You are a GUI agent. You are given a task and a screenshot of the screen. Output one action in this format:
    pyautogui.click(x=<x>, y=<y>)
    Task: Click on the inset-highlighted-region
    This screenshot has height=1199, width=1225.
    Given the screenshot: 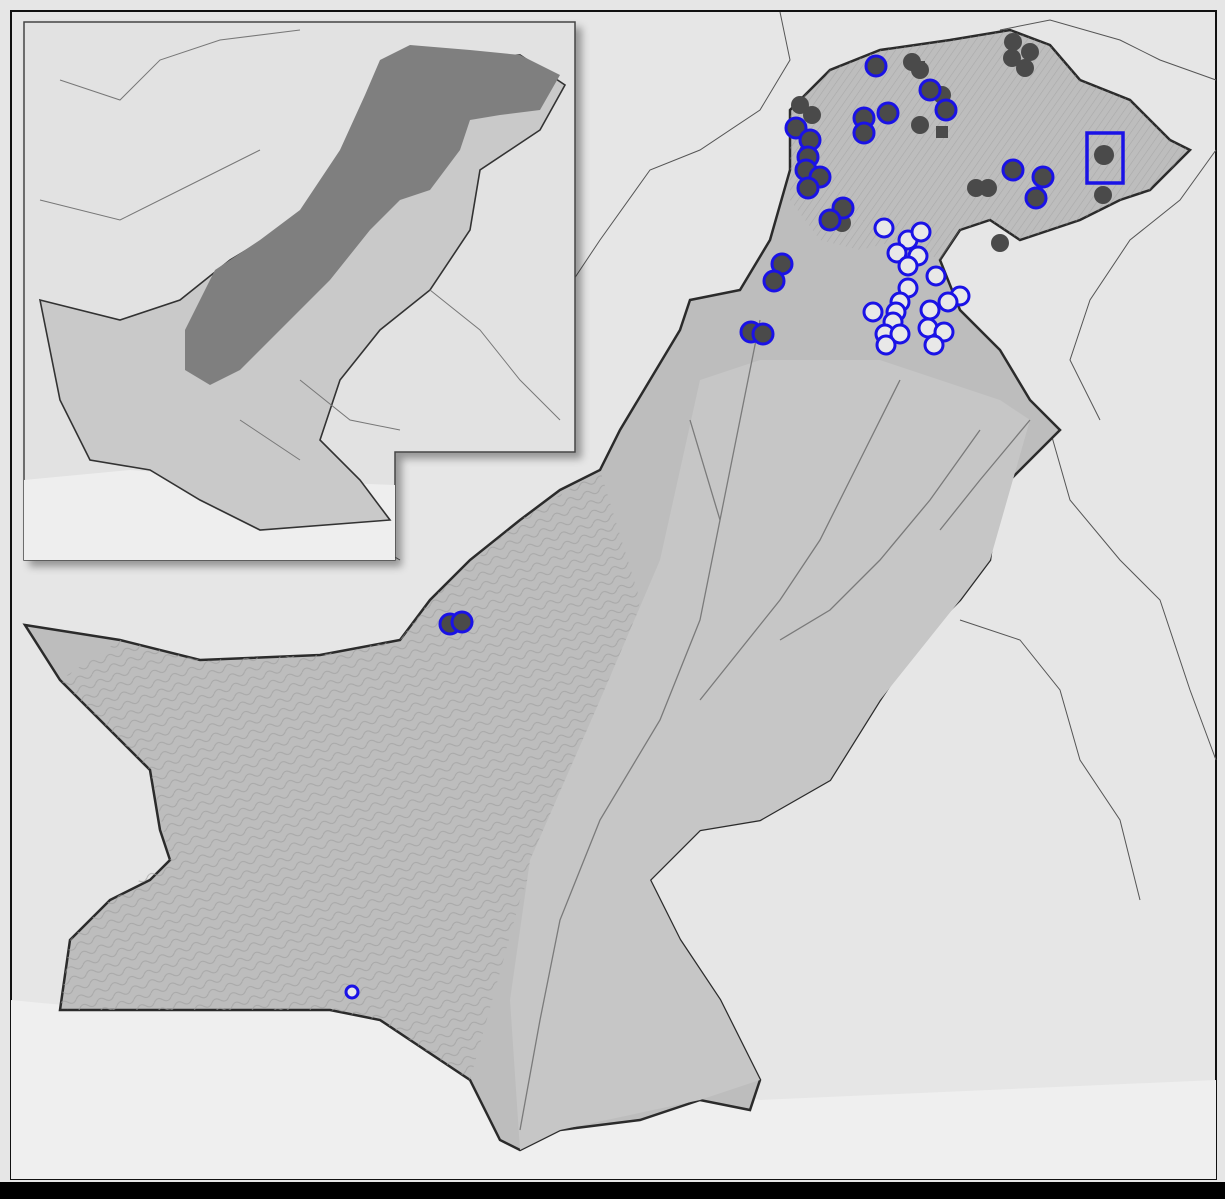 What is the action you would take?
    pyautogui.click(x=372, y=215)
    